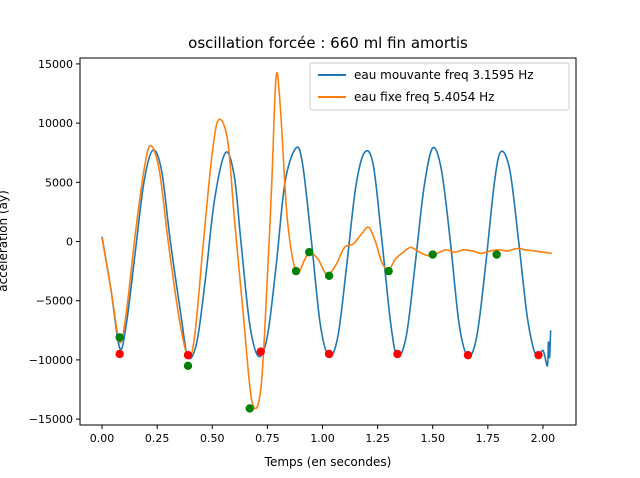 The height and width of the screenshot is (478, 640). I want to click on x-tick-label: 0.25, so click(157, 438).